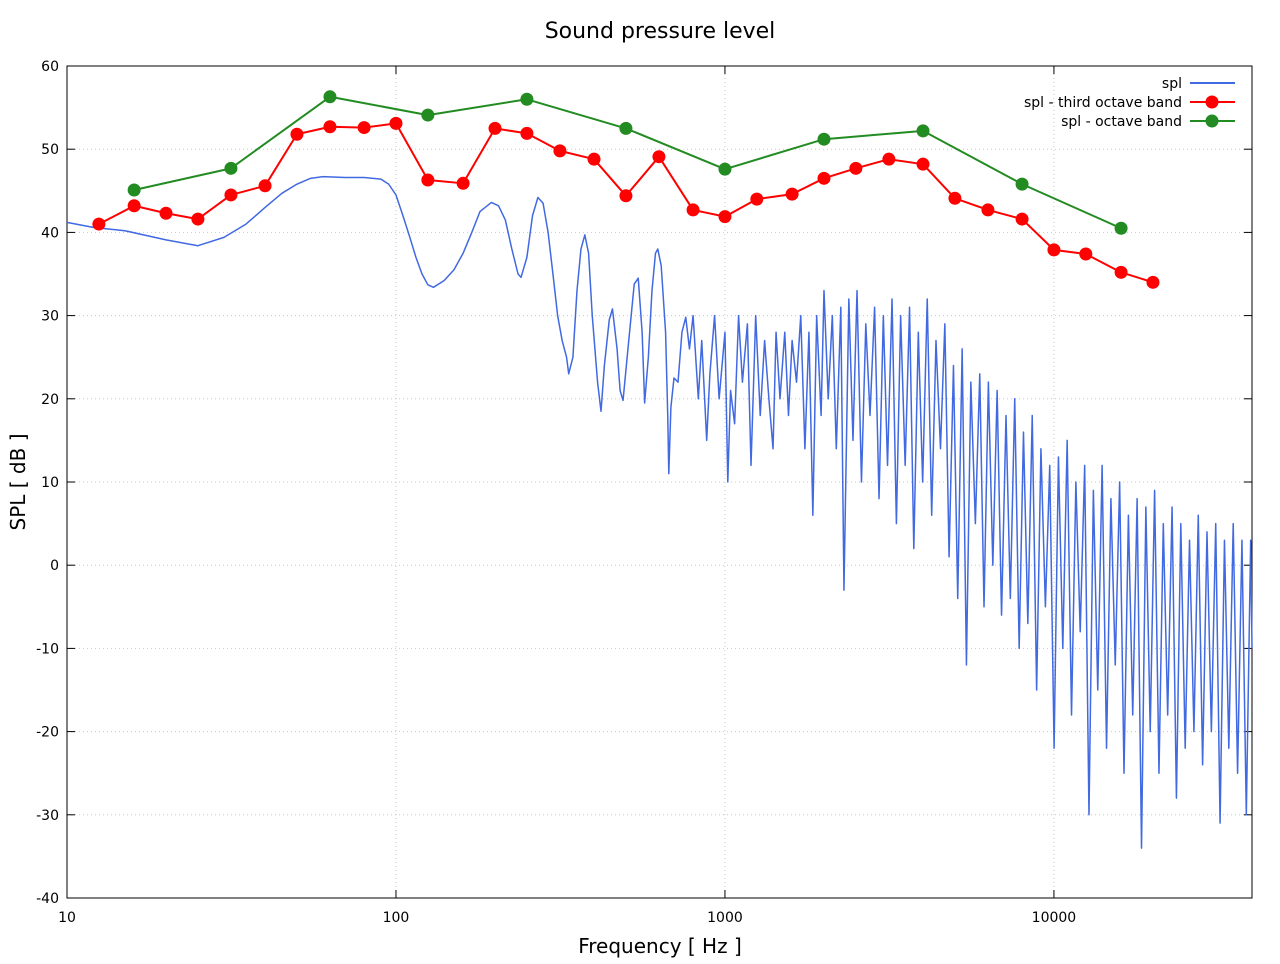  Describe the element at coordinates (47, 649) in the screenshot. I see `y-tick-label: -10` at that location.